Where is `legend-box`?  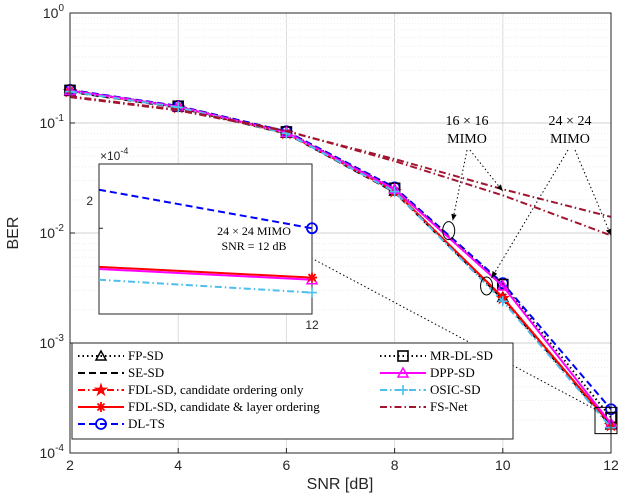
legend-box is located at coordinates (292, 391).